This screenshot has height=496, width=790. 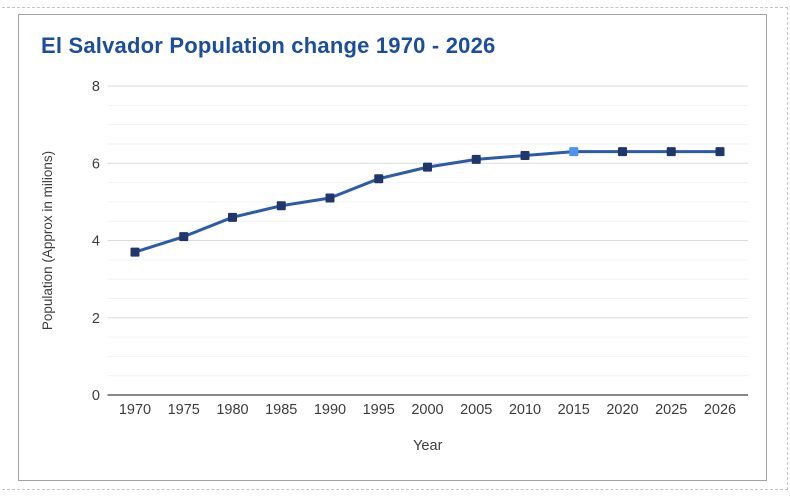 I want to click on x-tick-label: 1975, so click(x=184, y=410).